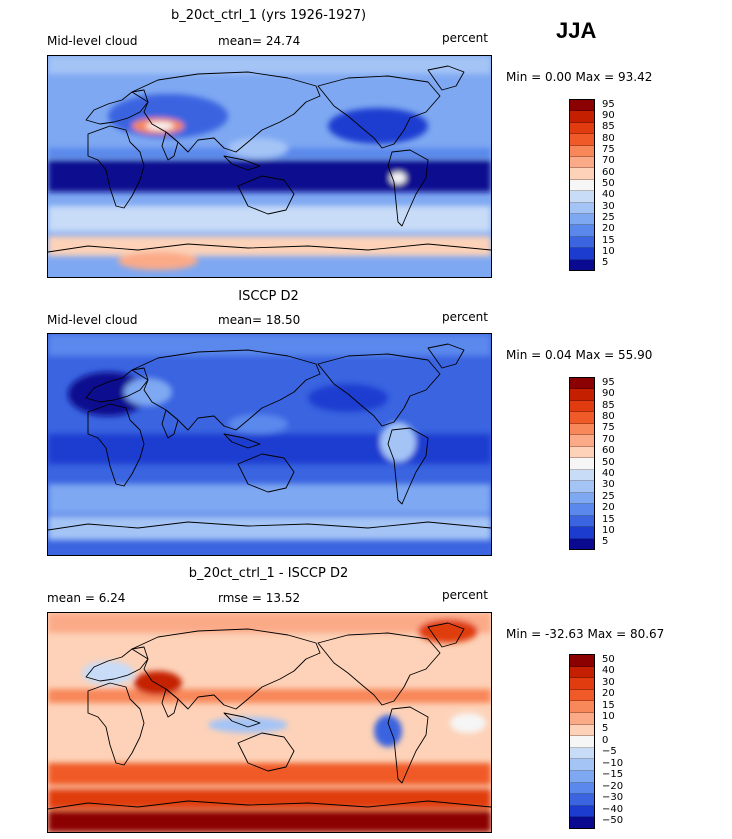  Describe the element at coordinates (613, 763) in the screenshot. I see `colorbar-tick-label: −10` at that location.